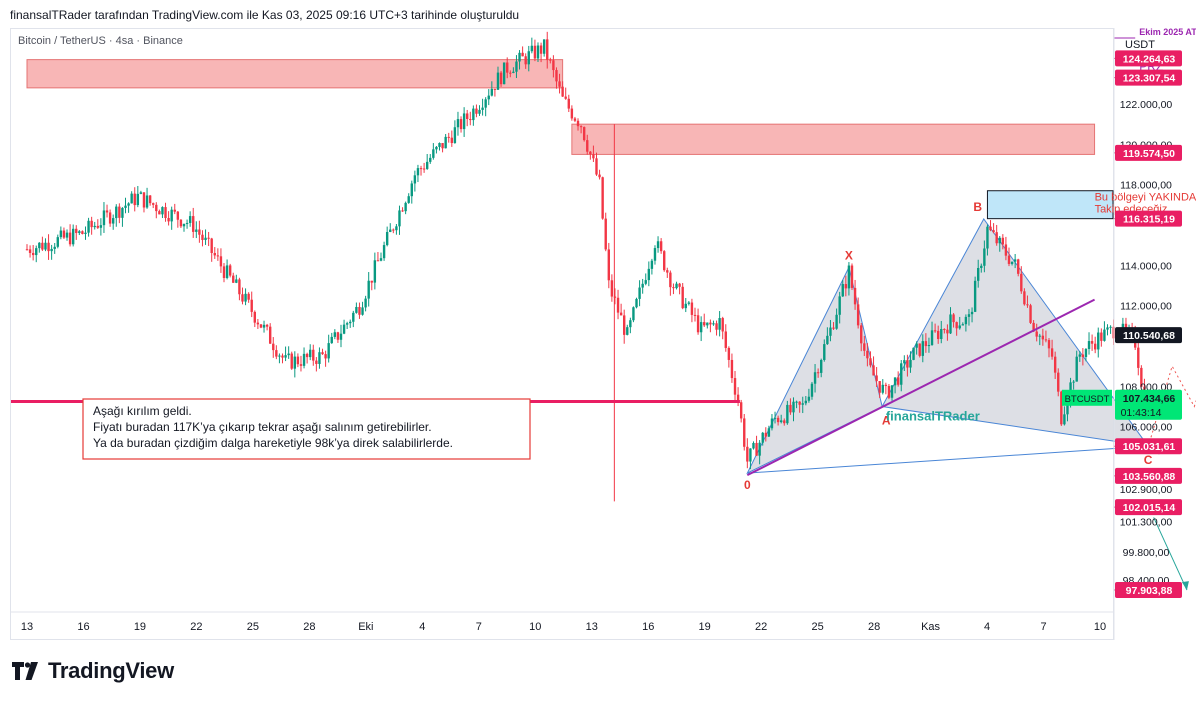 Image resolution: width=1196 pixels, height=701 pixels. Describe the element at coordinates (761, 627) in the screenshot. I see `x-tick-label: 22` at that location.